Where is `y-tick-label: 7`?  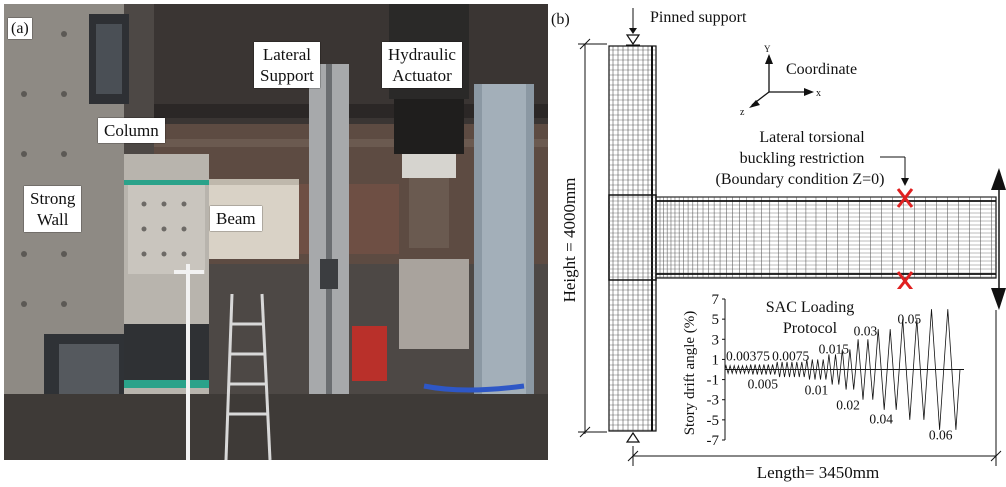
y-tick-label: 7 is located at coordinates (716, 300).